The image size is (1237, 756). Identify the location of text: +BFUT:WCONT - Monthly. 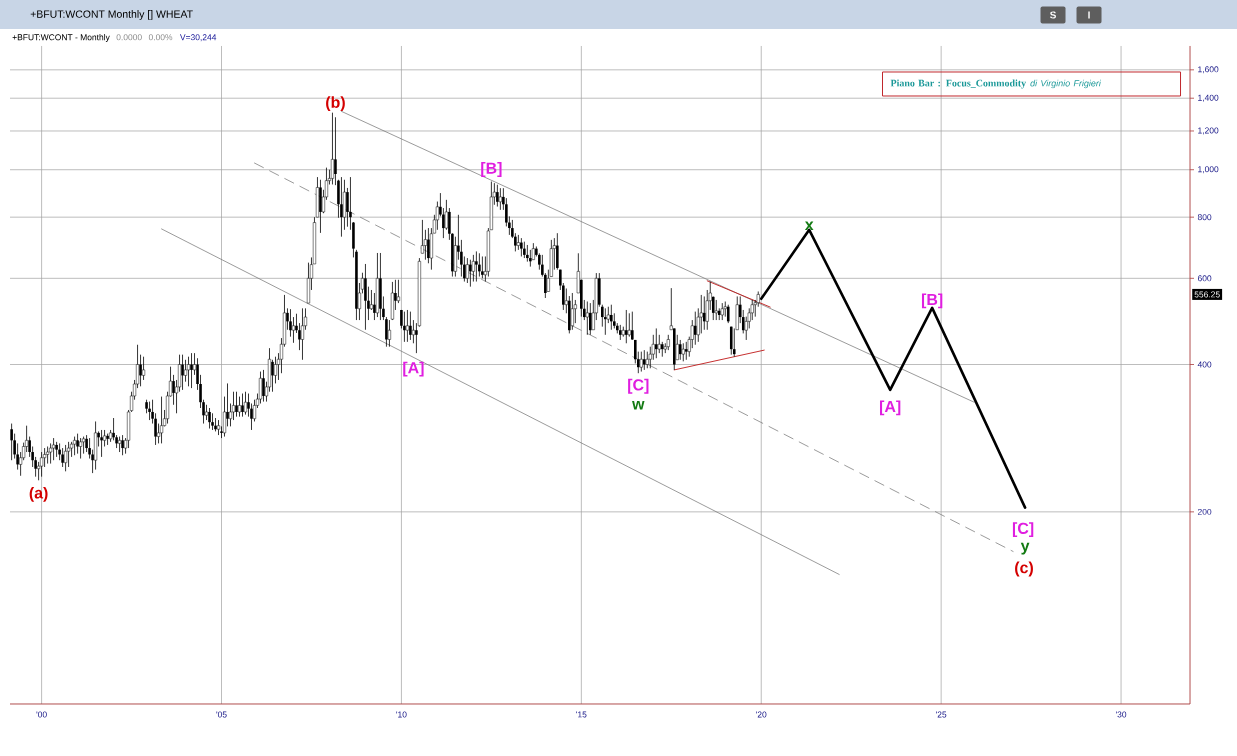
(61, 38).